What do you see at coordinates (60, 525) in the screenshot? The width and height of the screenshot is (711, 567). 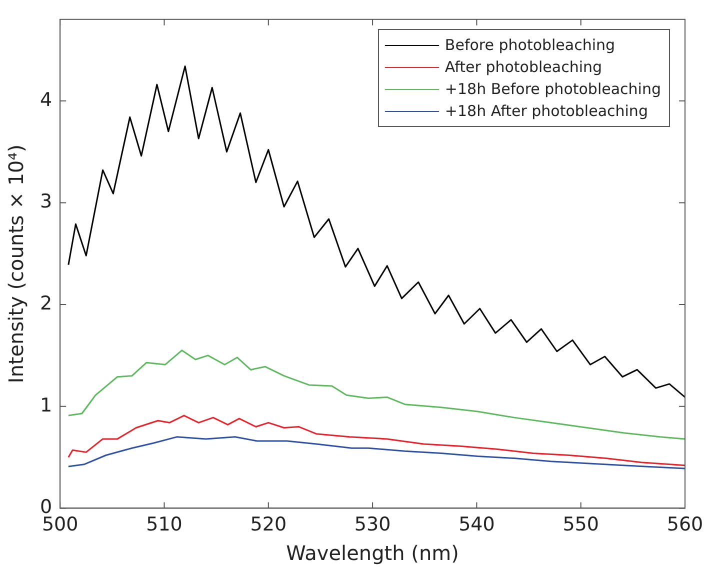 I see `x-tick-label: 500` at bounding box center [60, 525].